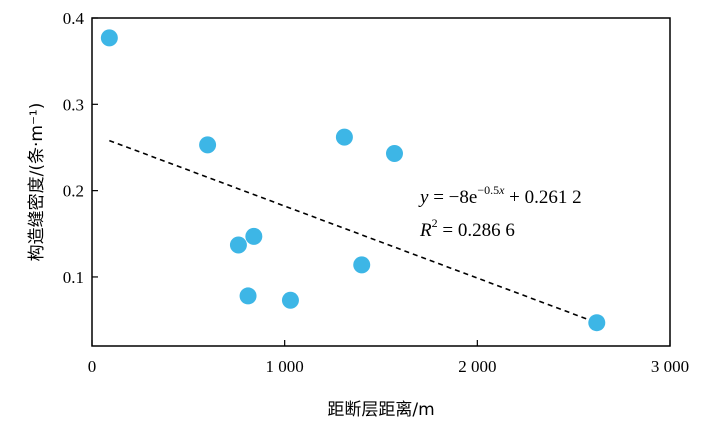 This screenshot has height=427, width=716. What do you see at coordinates (73, 277) in the screenshot?
I see `y-tick-label: 0.1` at bounding box center [73, 277].